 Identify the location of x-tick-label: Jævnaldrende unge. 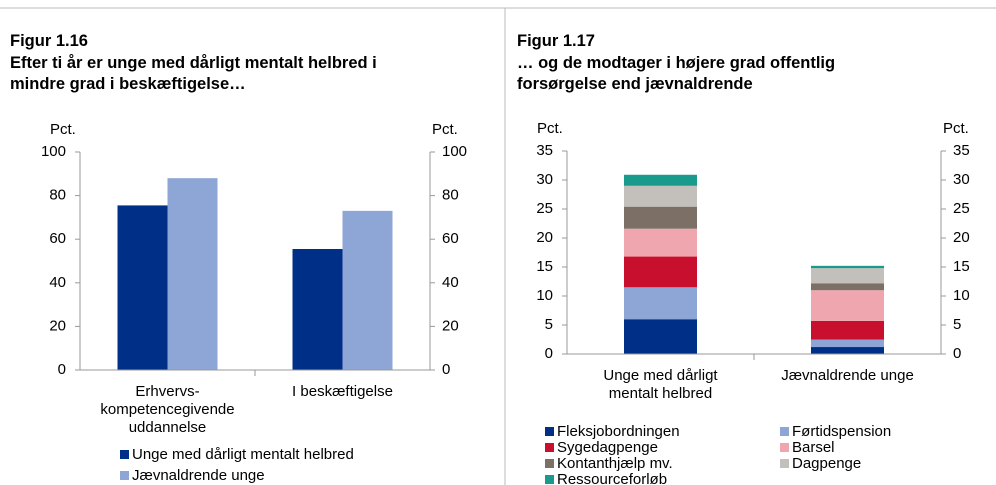
(847, 375).